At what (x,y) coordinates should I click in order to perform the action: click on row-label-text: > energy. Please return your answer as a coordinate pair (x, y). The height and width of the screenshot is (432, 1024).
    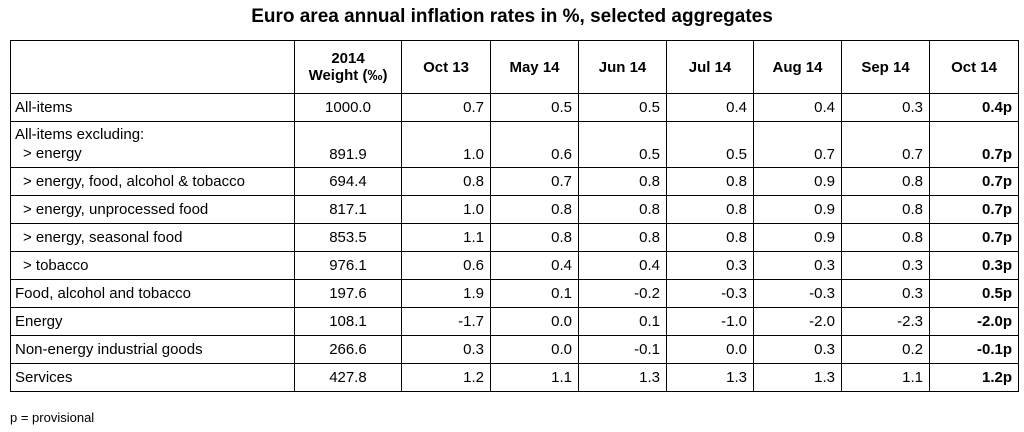
    Looking at the image, I should click on (52, 153).